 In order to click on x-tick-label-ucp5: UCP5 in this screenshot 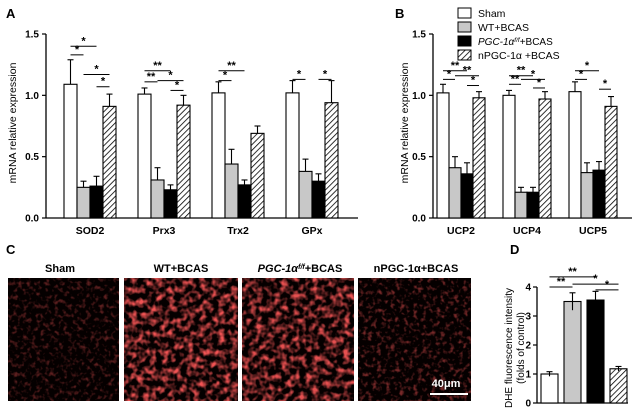, I will do `click(593, 231)`.